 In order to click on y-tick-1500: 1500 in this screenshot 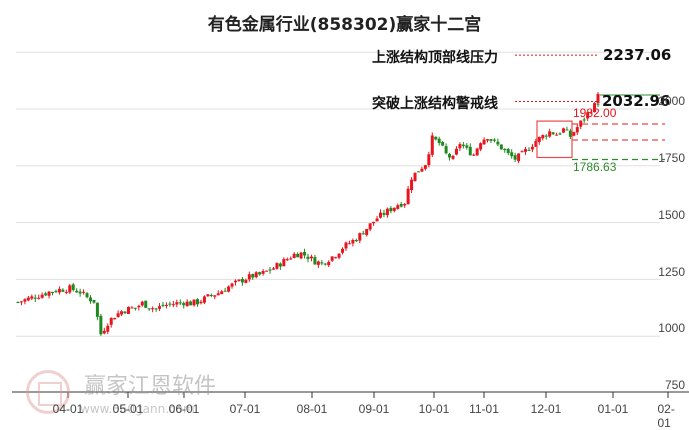, I will do `click(671, 215)`.